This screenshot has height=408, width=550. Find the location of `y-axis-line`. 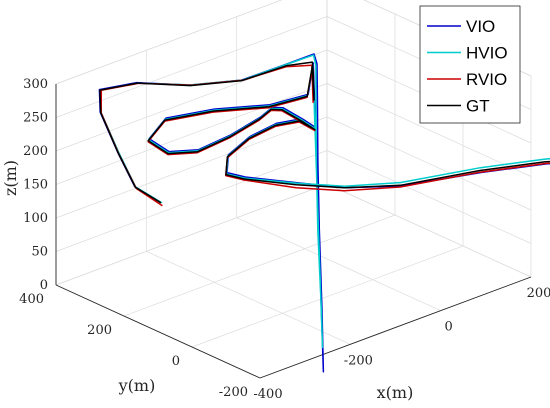

y-axis-line is located at coordinates (158, 331).